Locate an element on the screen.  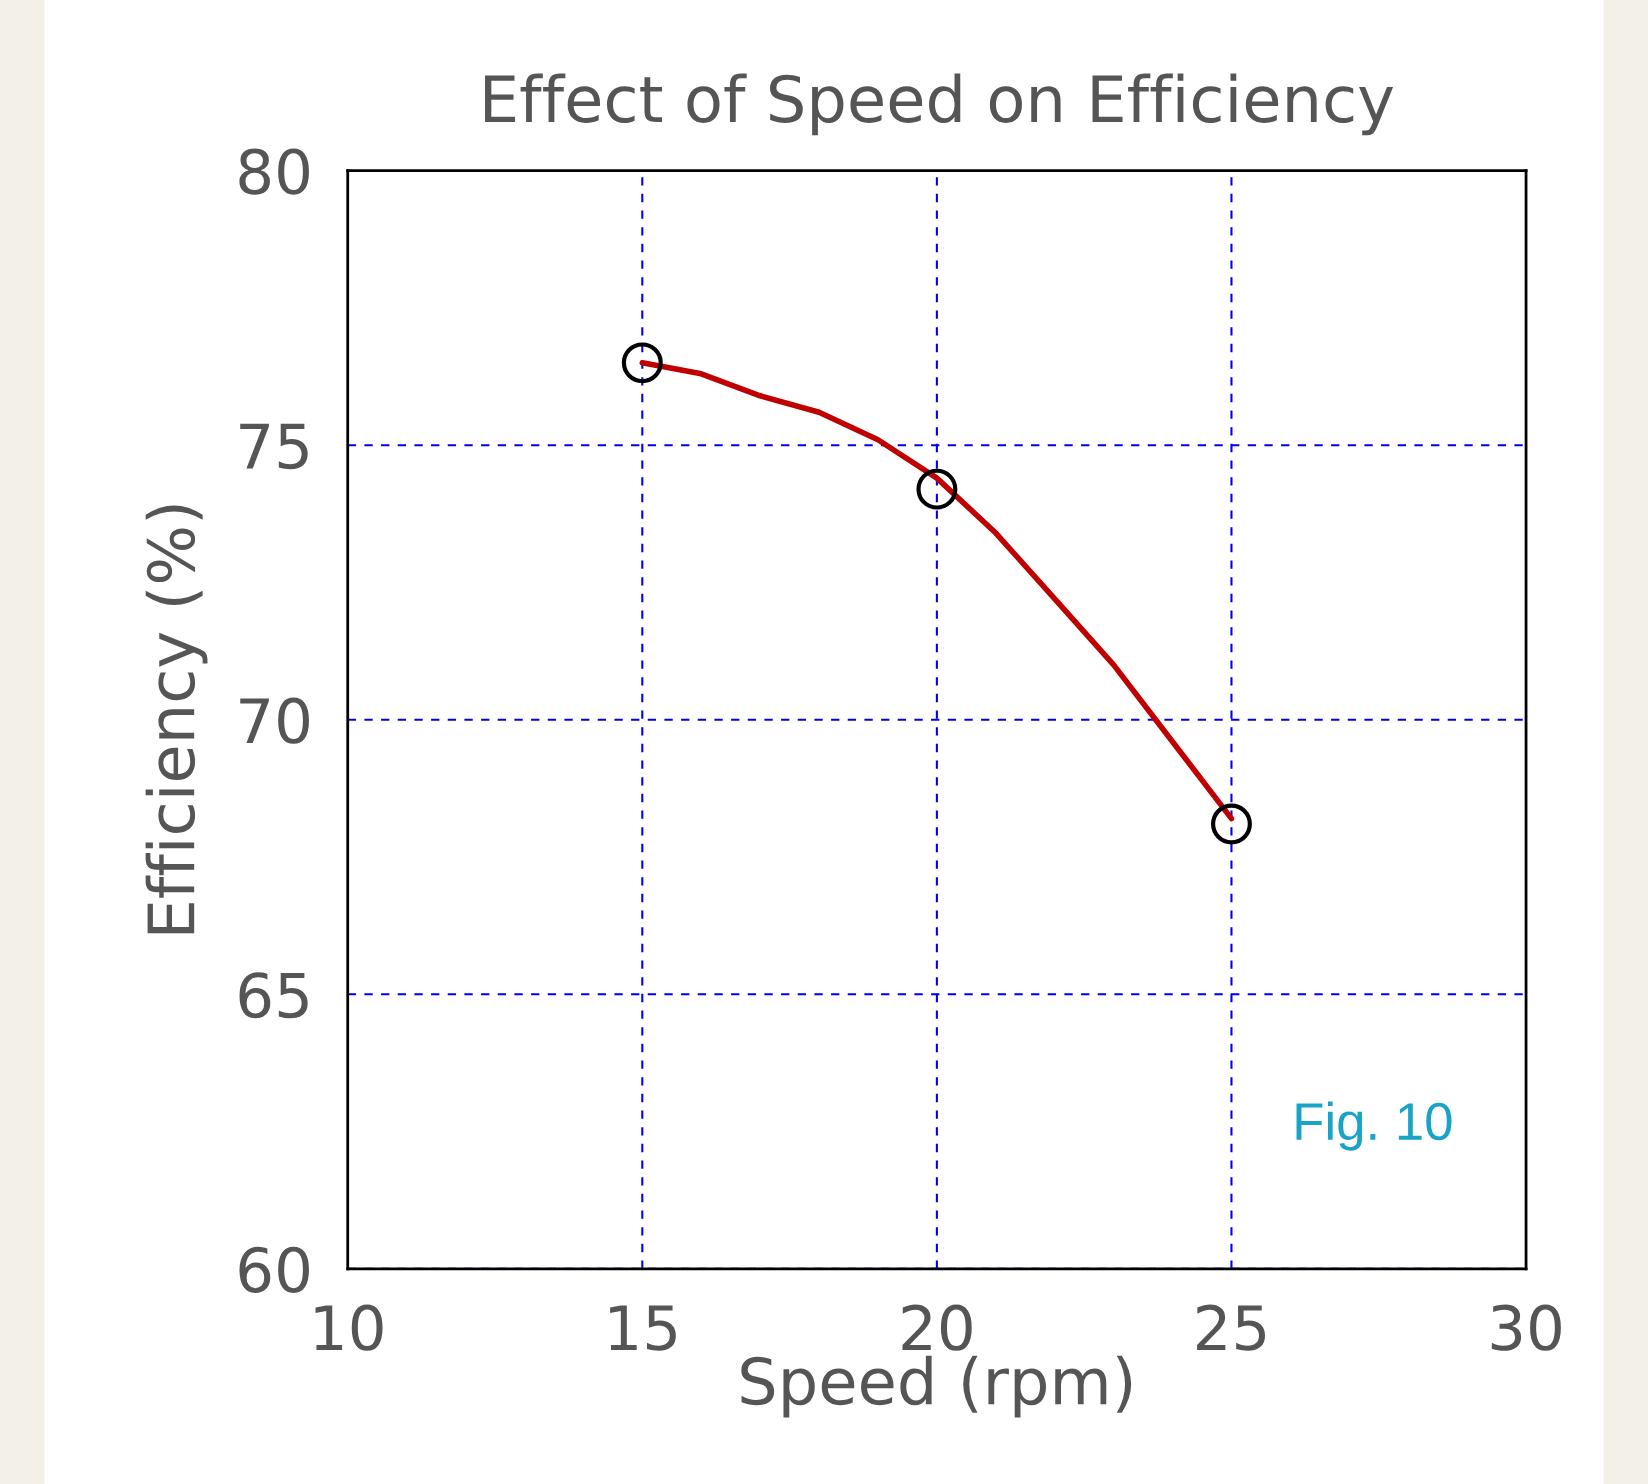
y-tick-label: 70 is located at coordinates (274, 720).